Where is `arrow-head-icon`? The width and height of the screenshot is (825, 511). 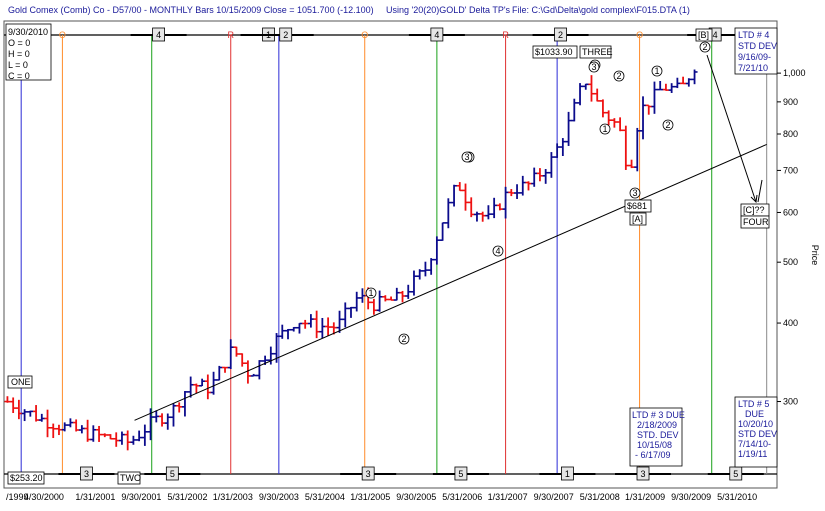
arrow-head-icon is located at coordinates (754, 199).